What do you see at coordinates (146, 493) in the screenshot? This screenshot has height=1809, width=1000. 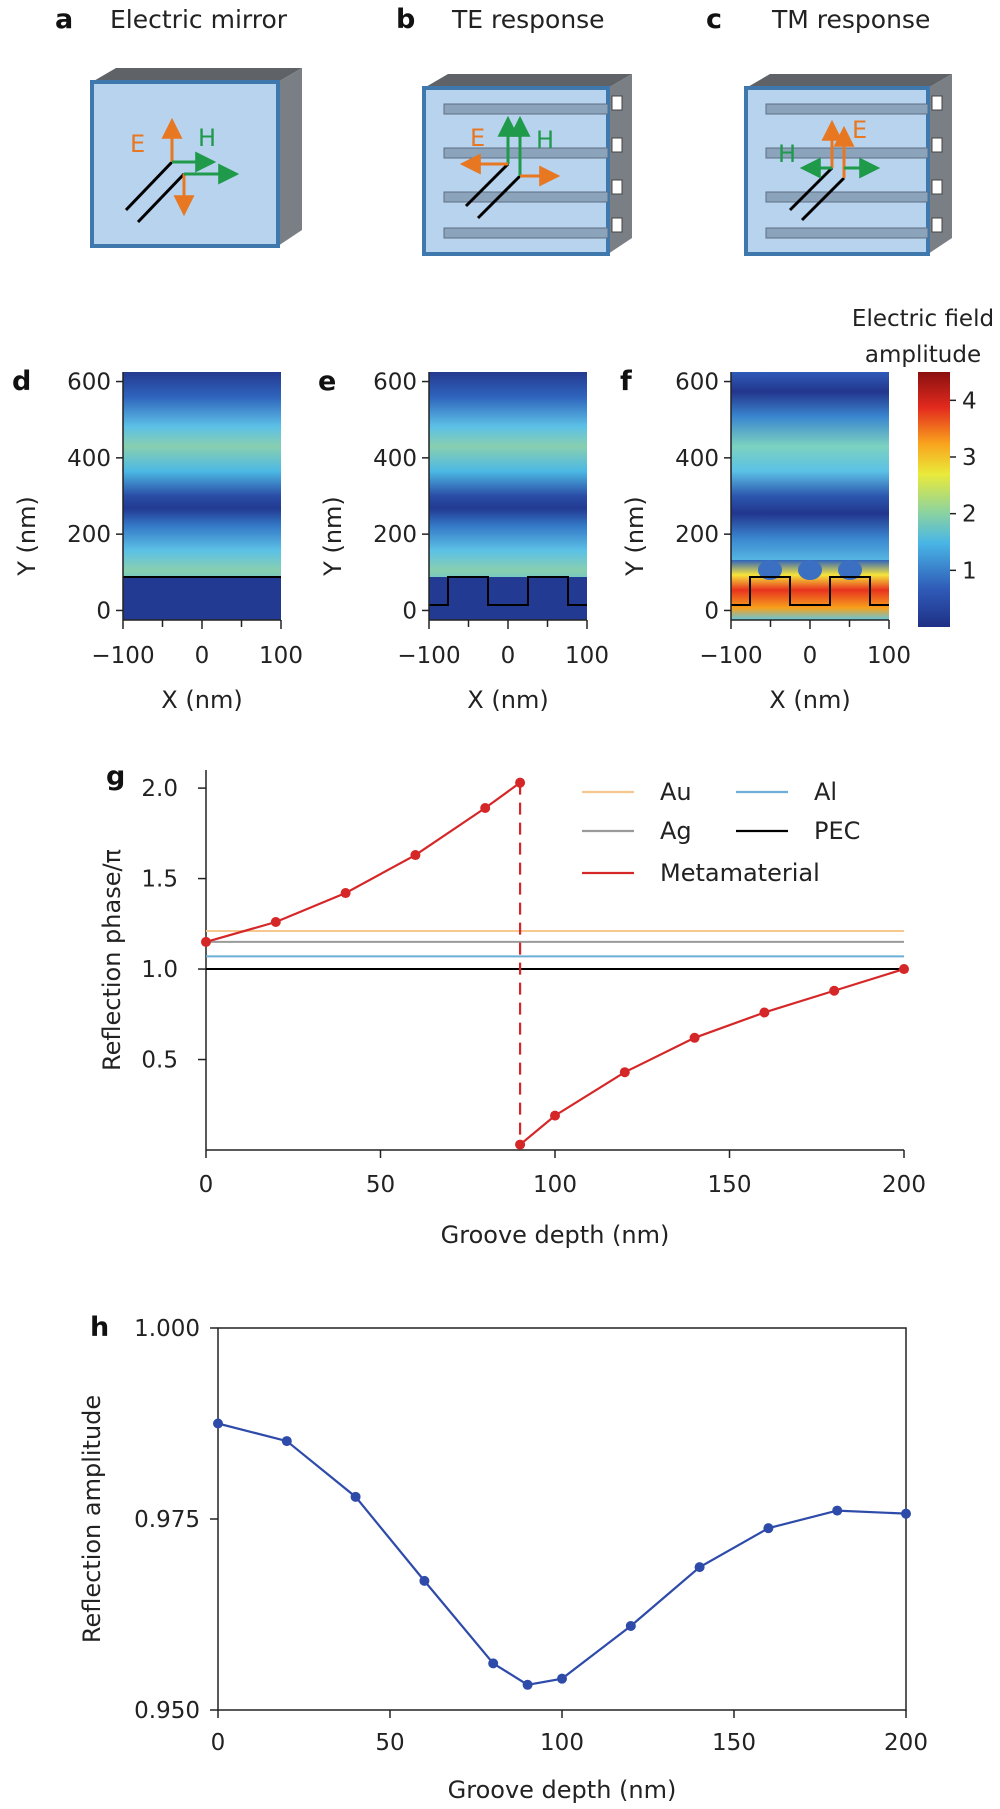 I see `field-map-d: d` at bounding box center [146, 493].